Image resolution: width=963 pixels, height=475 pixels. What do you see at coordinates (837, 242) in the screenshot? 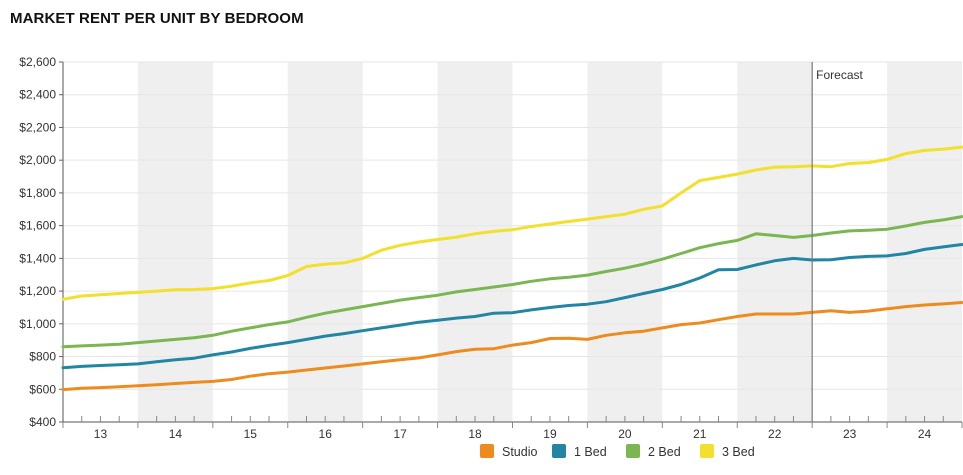
I see `forecast-annotation: Forecast` at bounding box center [837, 242].